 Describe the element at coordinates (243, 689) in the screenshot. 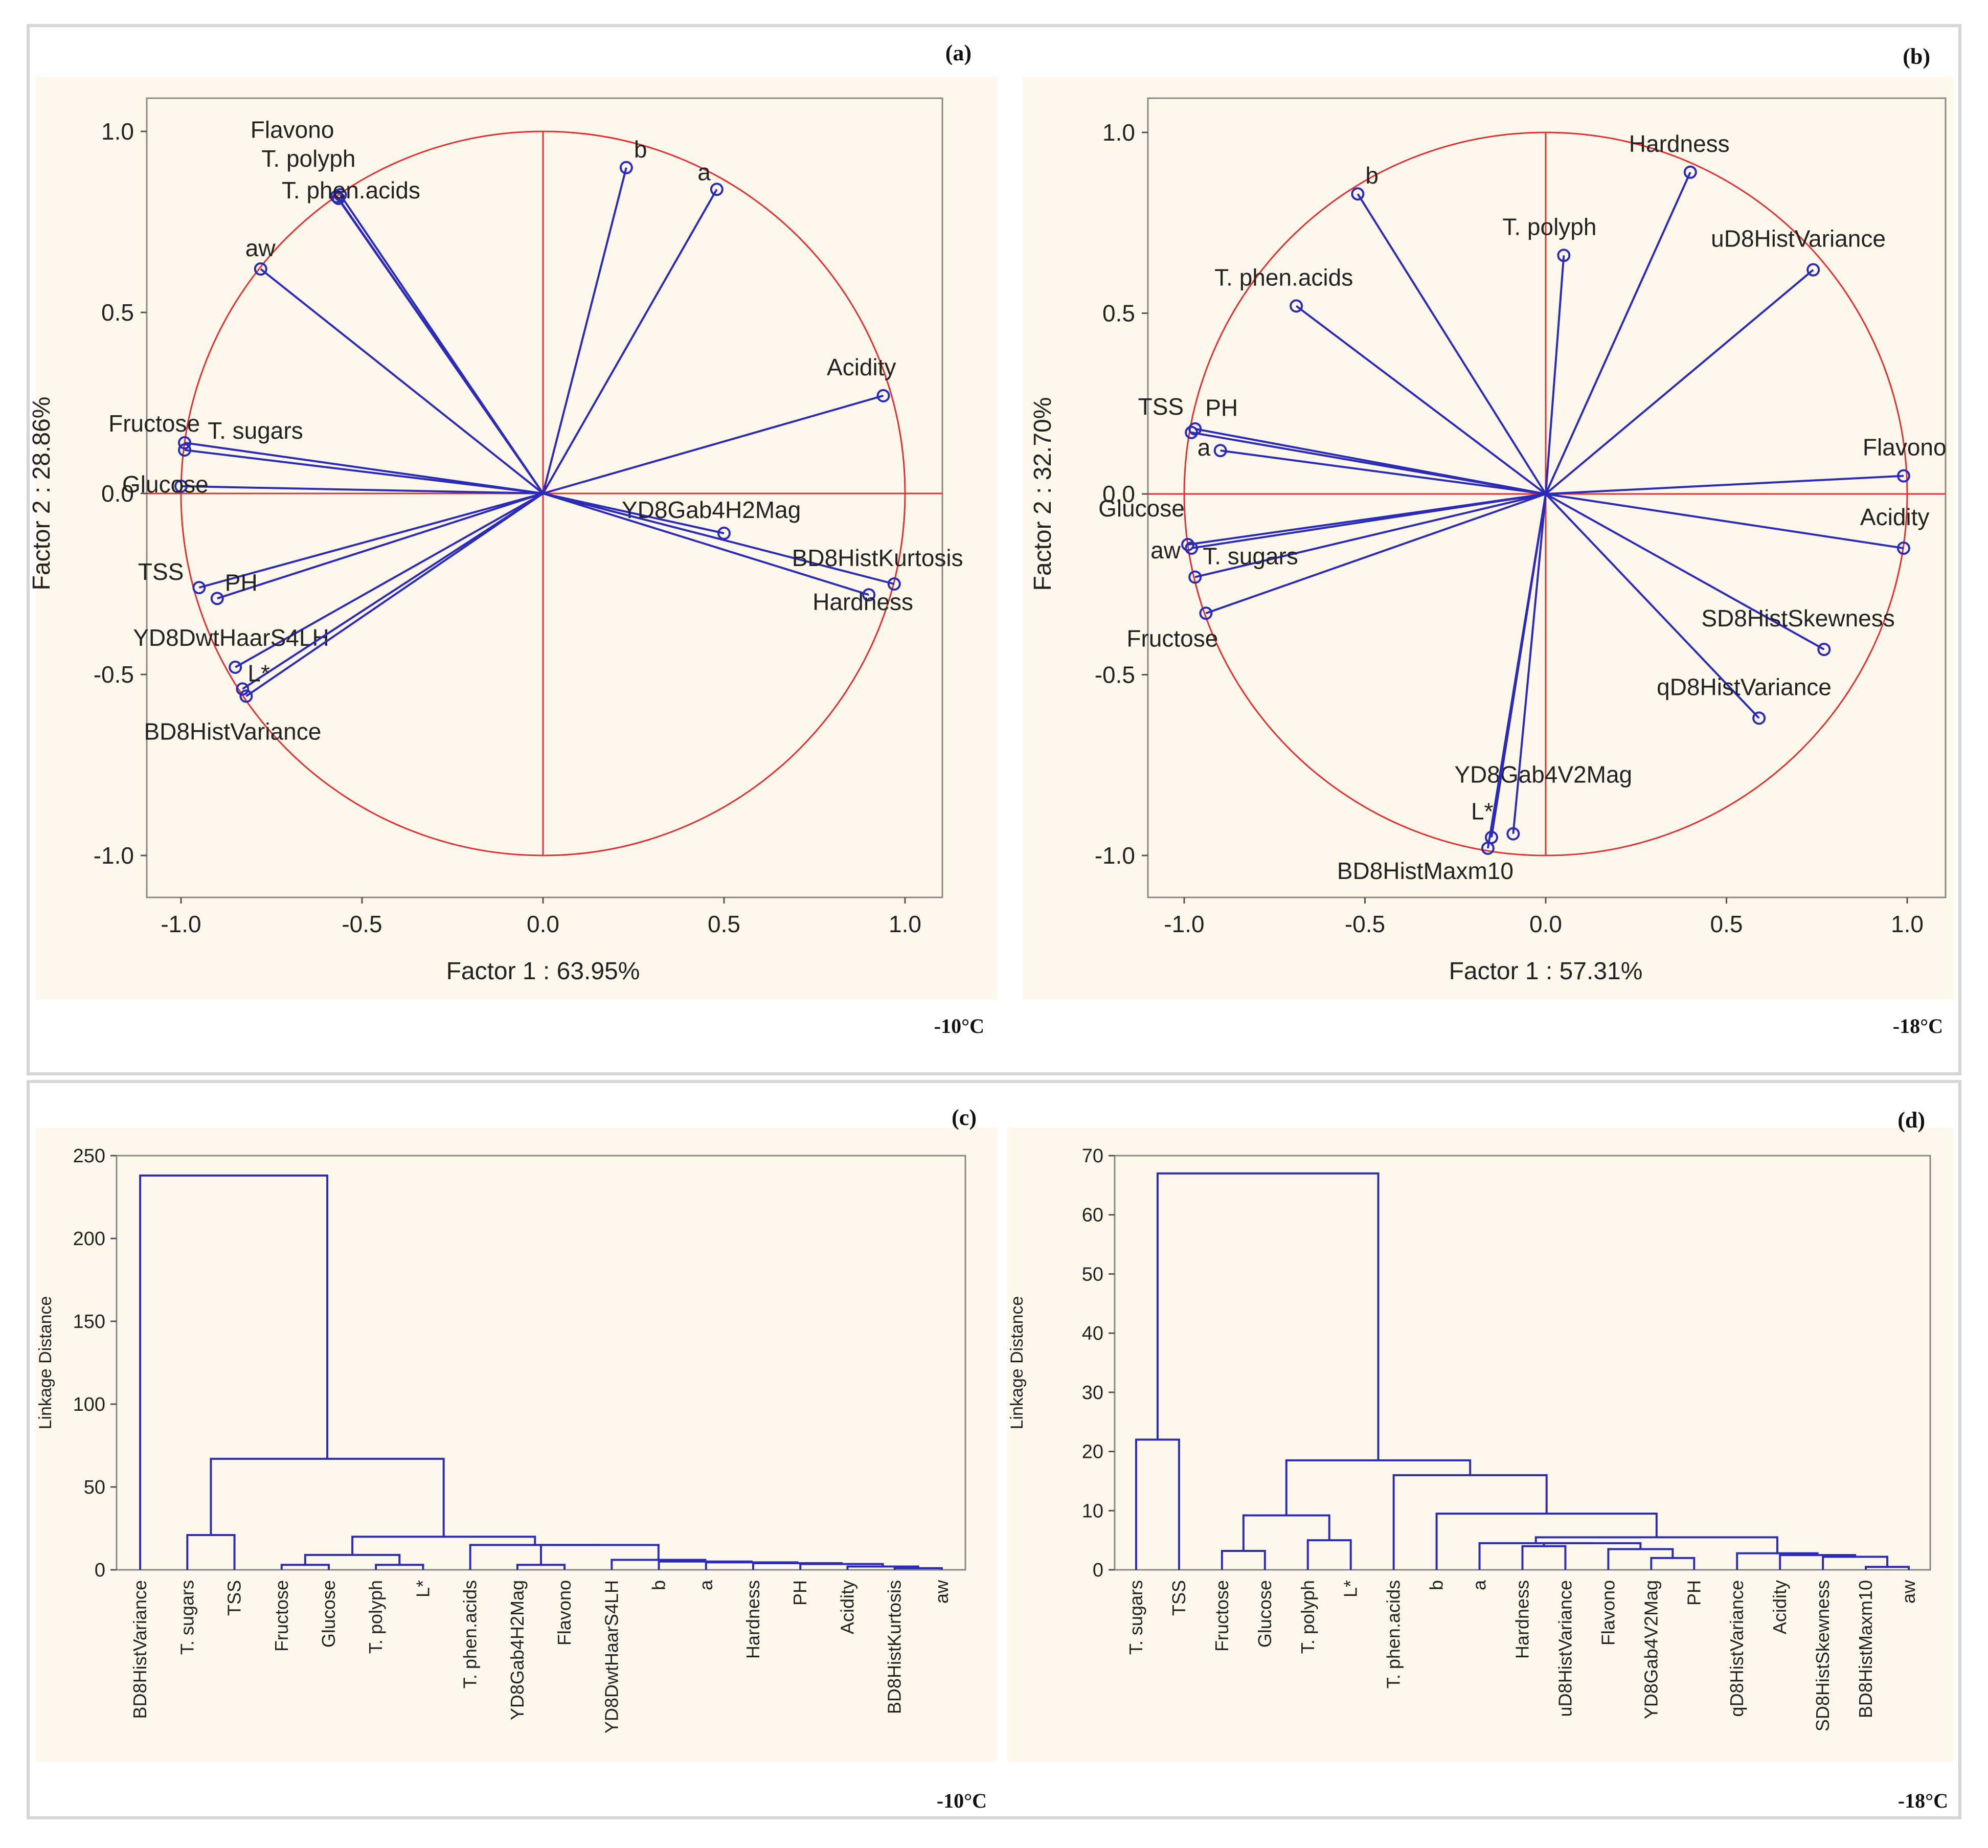

I see `loading-point-l` at that location.